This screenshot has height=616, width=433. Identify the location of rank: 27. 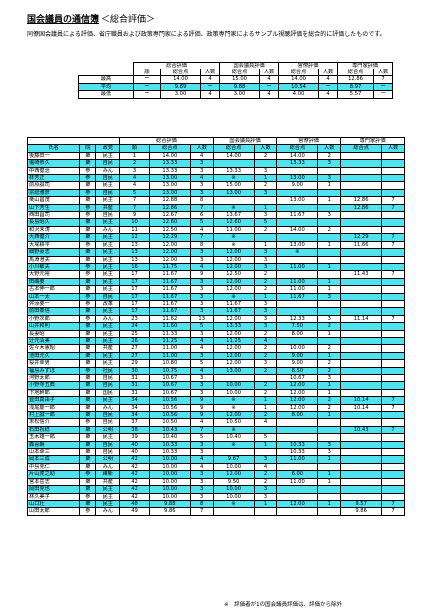
(134, 348).